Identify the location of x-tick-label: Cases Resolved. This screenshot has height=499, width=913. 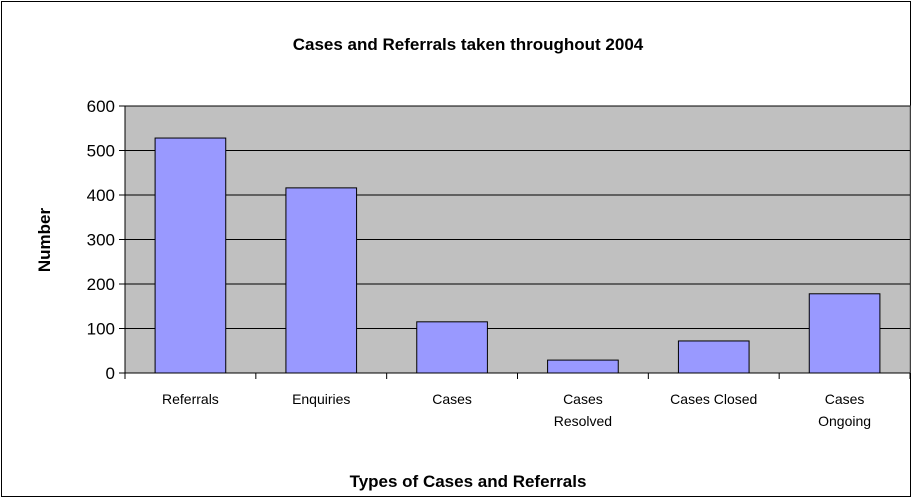
(583, 410).